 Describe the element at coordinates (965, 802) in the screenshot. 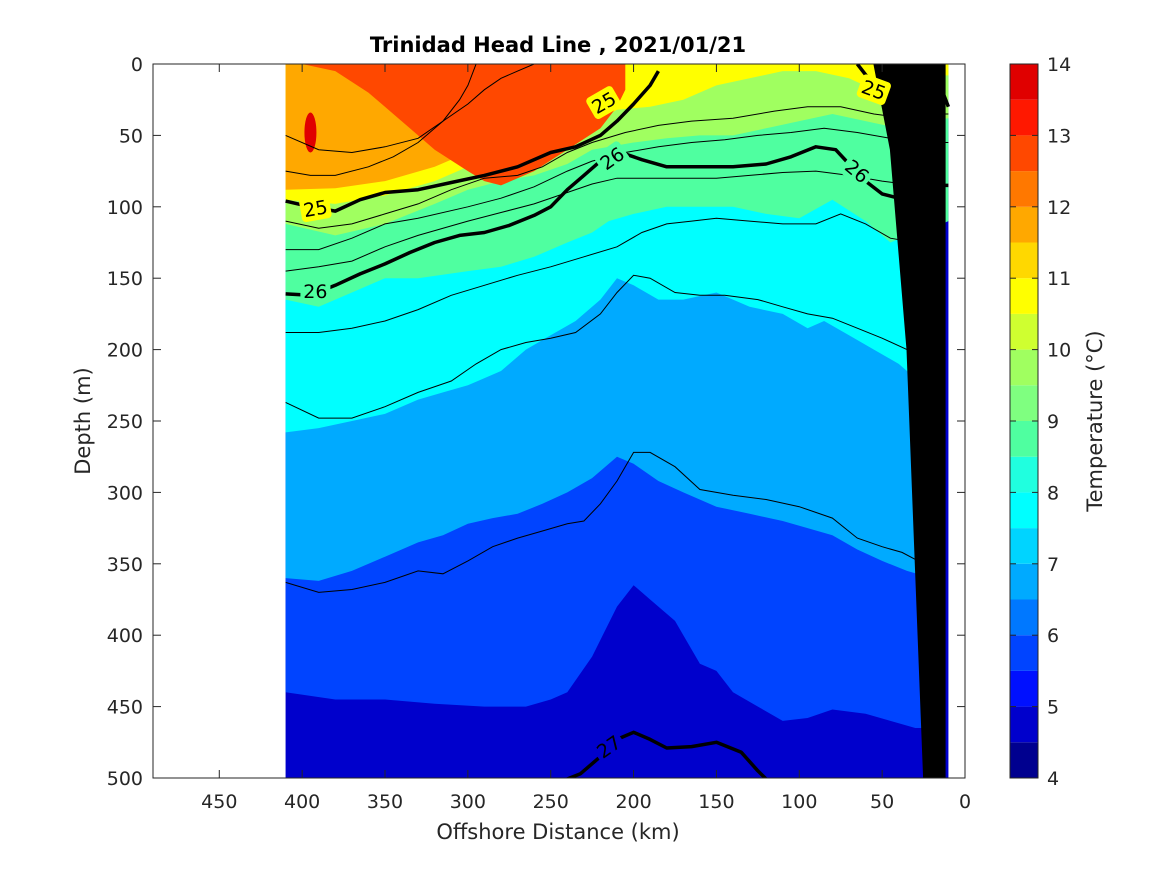

I see `x-tick-label: 0` at that location.